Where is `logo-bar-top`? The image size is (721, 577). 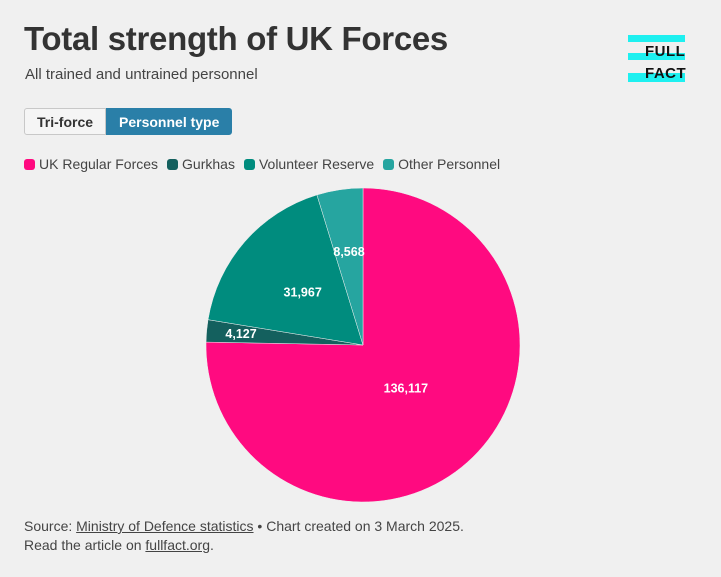
logo-bar-top is located at coordinates (656, 38).